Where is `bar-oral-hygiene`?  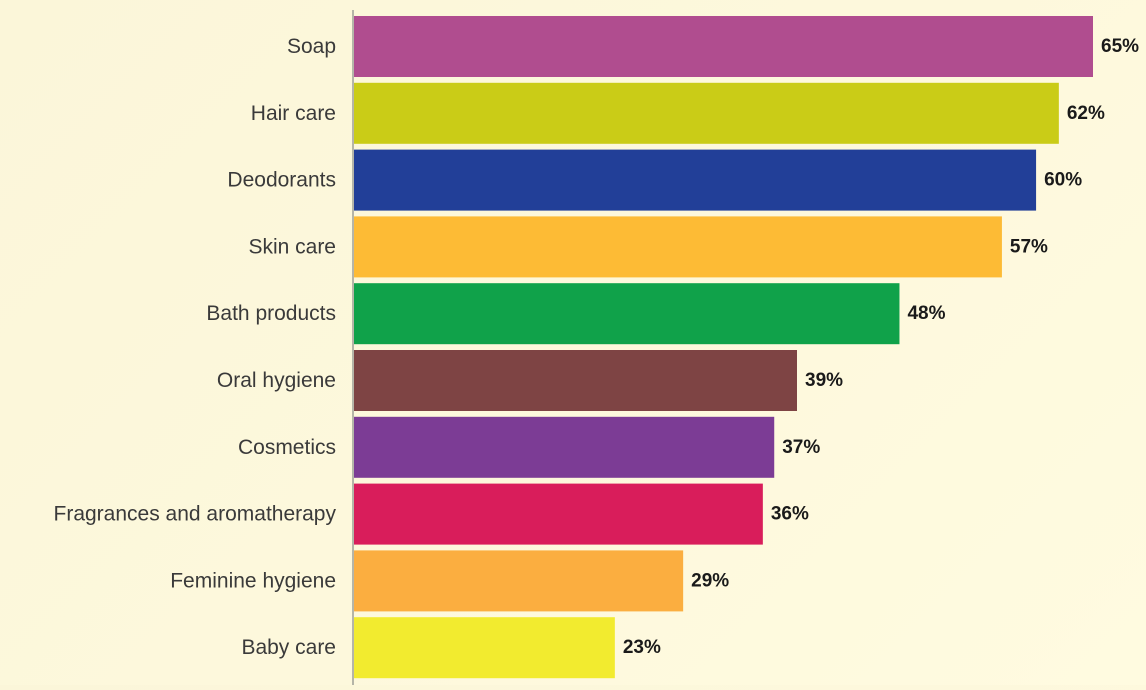
bar-oral-hygiene is located at coordinates (575, 380).